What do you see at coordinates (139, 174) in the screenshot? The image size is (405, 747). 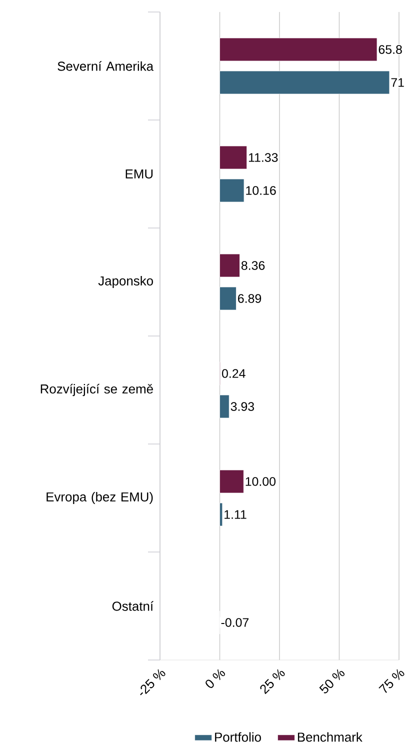 I see `y-tick-label: EMU` at bounding box center [139, 174].